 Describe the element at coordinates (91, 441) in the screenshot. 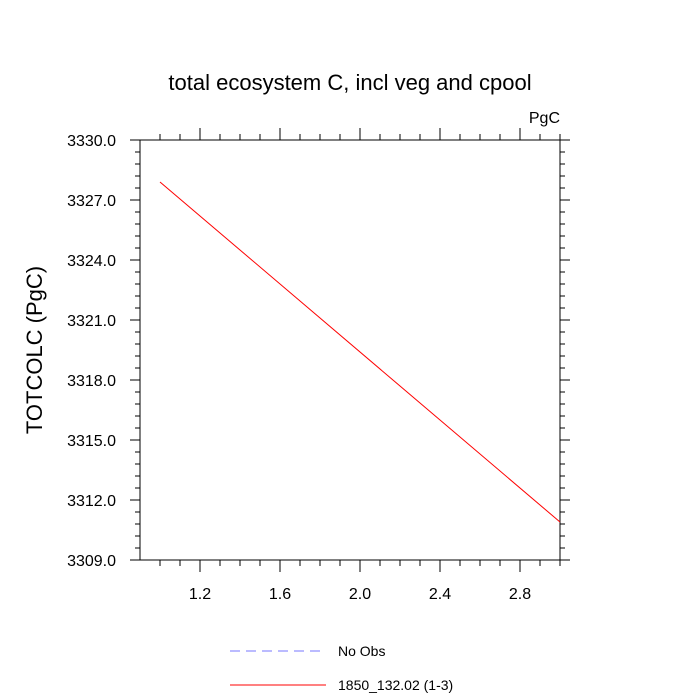

I see `y-tick-label: 3315.0` at that location.